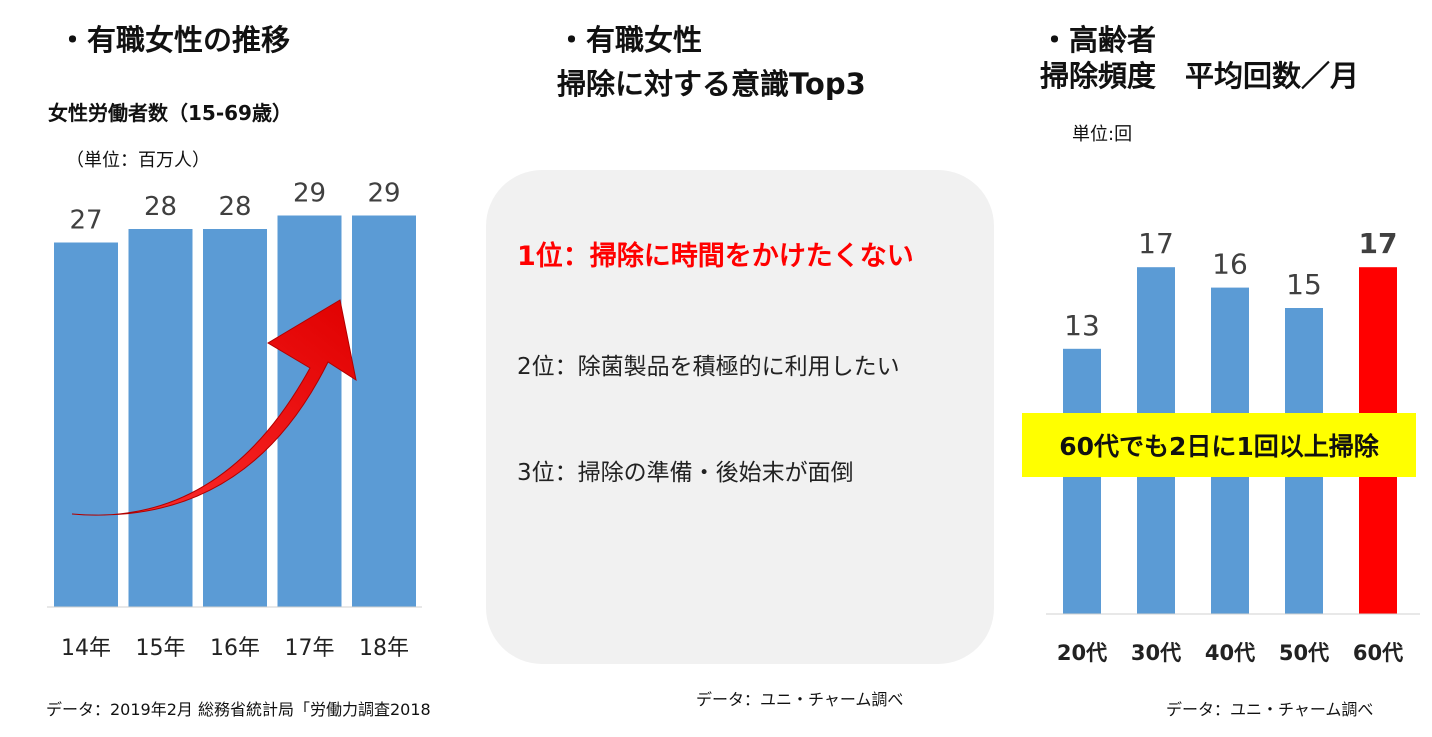 This screenshot has height=737, width=1432. What do you see at coordinates (1200, 76) in the screenshot?
I see `right-heading-line2: 掃除頻度 平均回数／月` at bounding box center [1200, 76].